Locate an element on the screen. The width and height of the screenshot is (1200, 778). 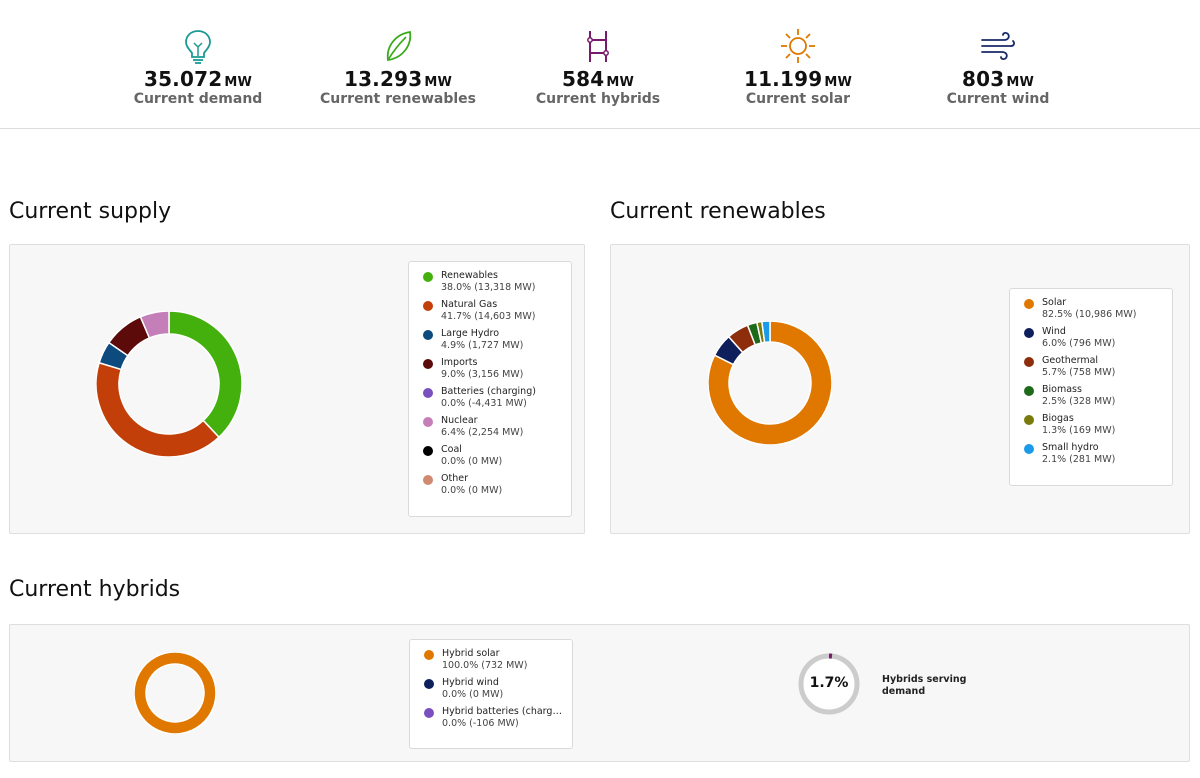
legend-item-wind: Wind 6.0% (796 MW) is located at coordinates (1093, 338).